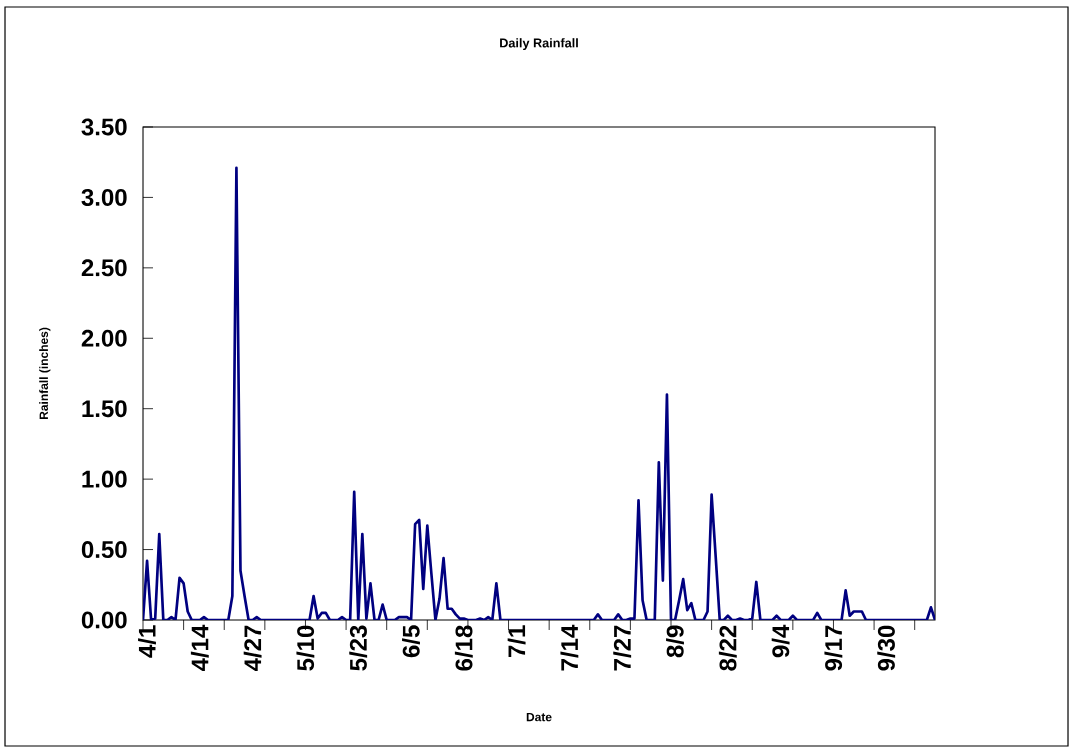 This screenshot has height=752, width=1074. I want to click on y-tick-label: 3.50, so click(104, 127).